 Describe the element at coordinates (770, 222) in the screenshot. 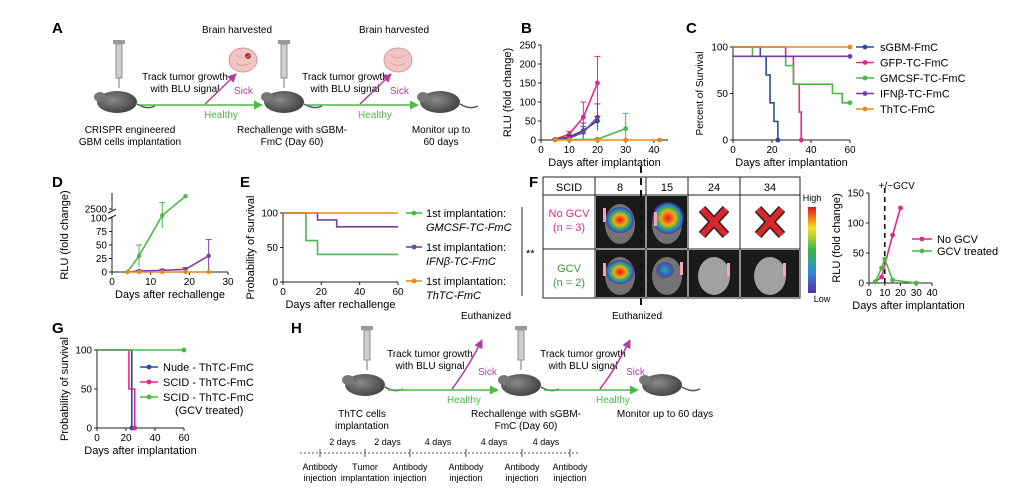

I see `cross-icon` at that location.